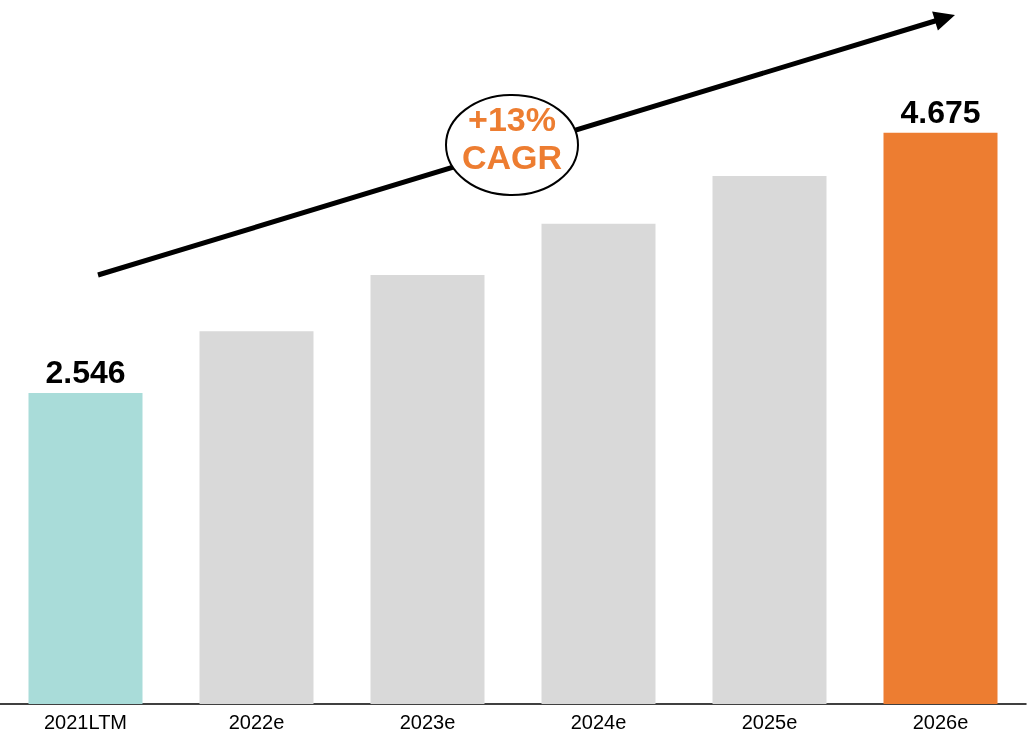 This screenshot has height=739, width=1031. What do you see at coordinates (256, 722) in the screenshot?
I see `x-tick-label: 2022e` at bounding box center [256, 722].